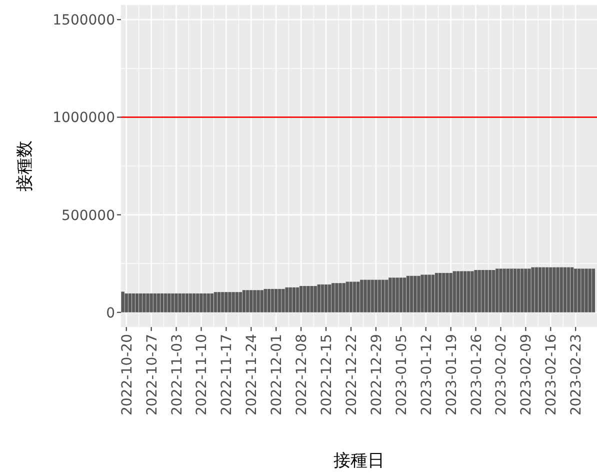 This screenshot has height=474, width=597. Describe the element at coordinates (327, 375) in the screenshot. I see `x-tick-label: 2022-12-15` at that location.